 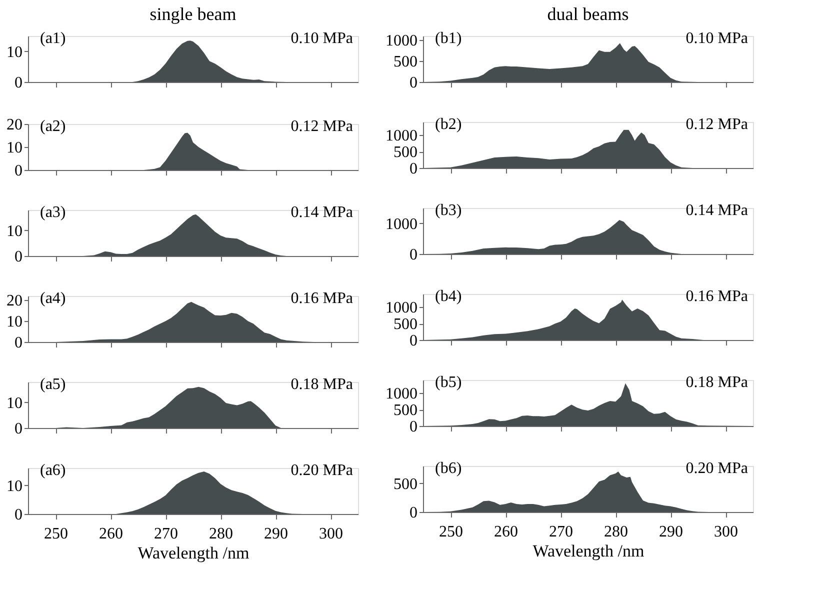 I want to click on annotation: (a5), so click(x=53, y=384).